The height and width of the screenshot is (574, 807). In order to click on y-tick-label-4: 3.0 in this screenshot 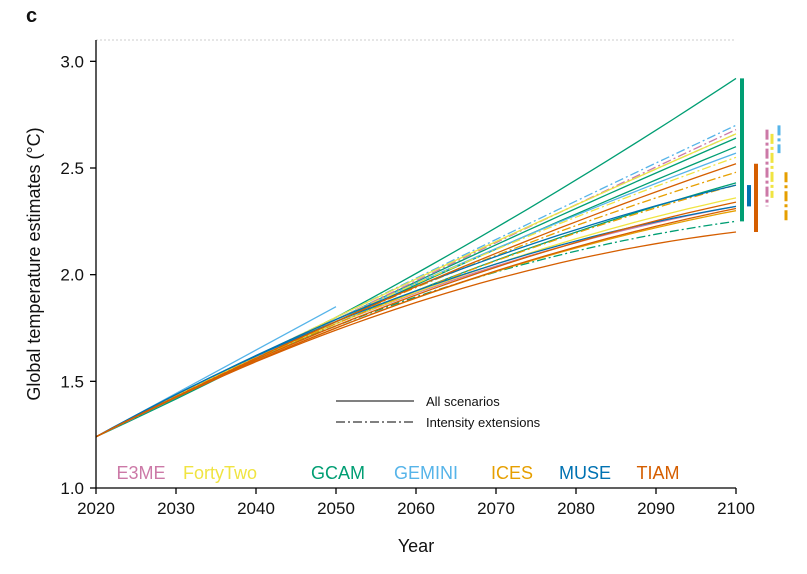, I will do `click(72, 61)`.